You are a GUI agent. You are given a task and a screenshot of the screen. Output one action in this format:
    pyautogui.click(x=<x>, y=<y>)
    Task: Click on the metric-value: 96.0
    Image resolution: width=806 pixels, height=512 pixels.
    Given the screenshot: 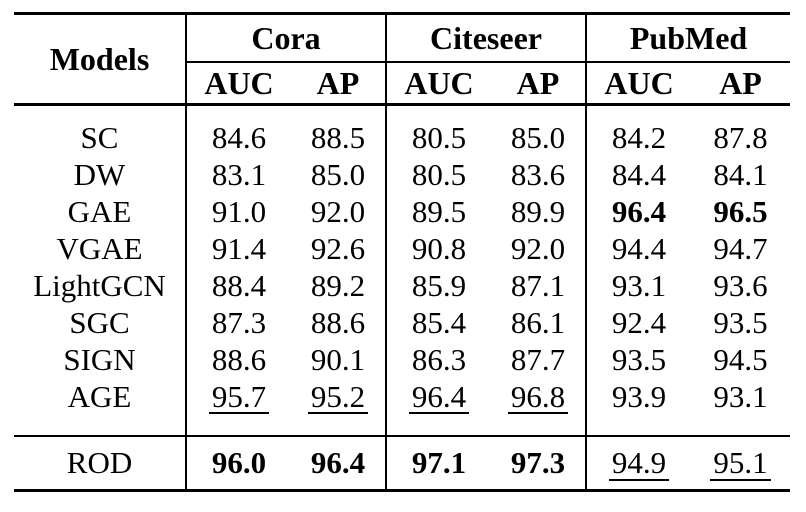 What is the action you would take?
    pyautogui.click(x=238, y=463)
    